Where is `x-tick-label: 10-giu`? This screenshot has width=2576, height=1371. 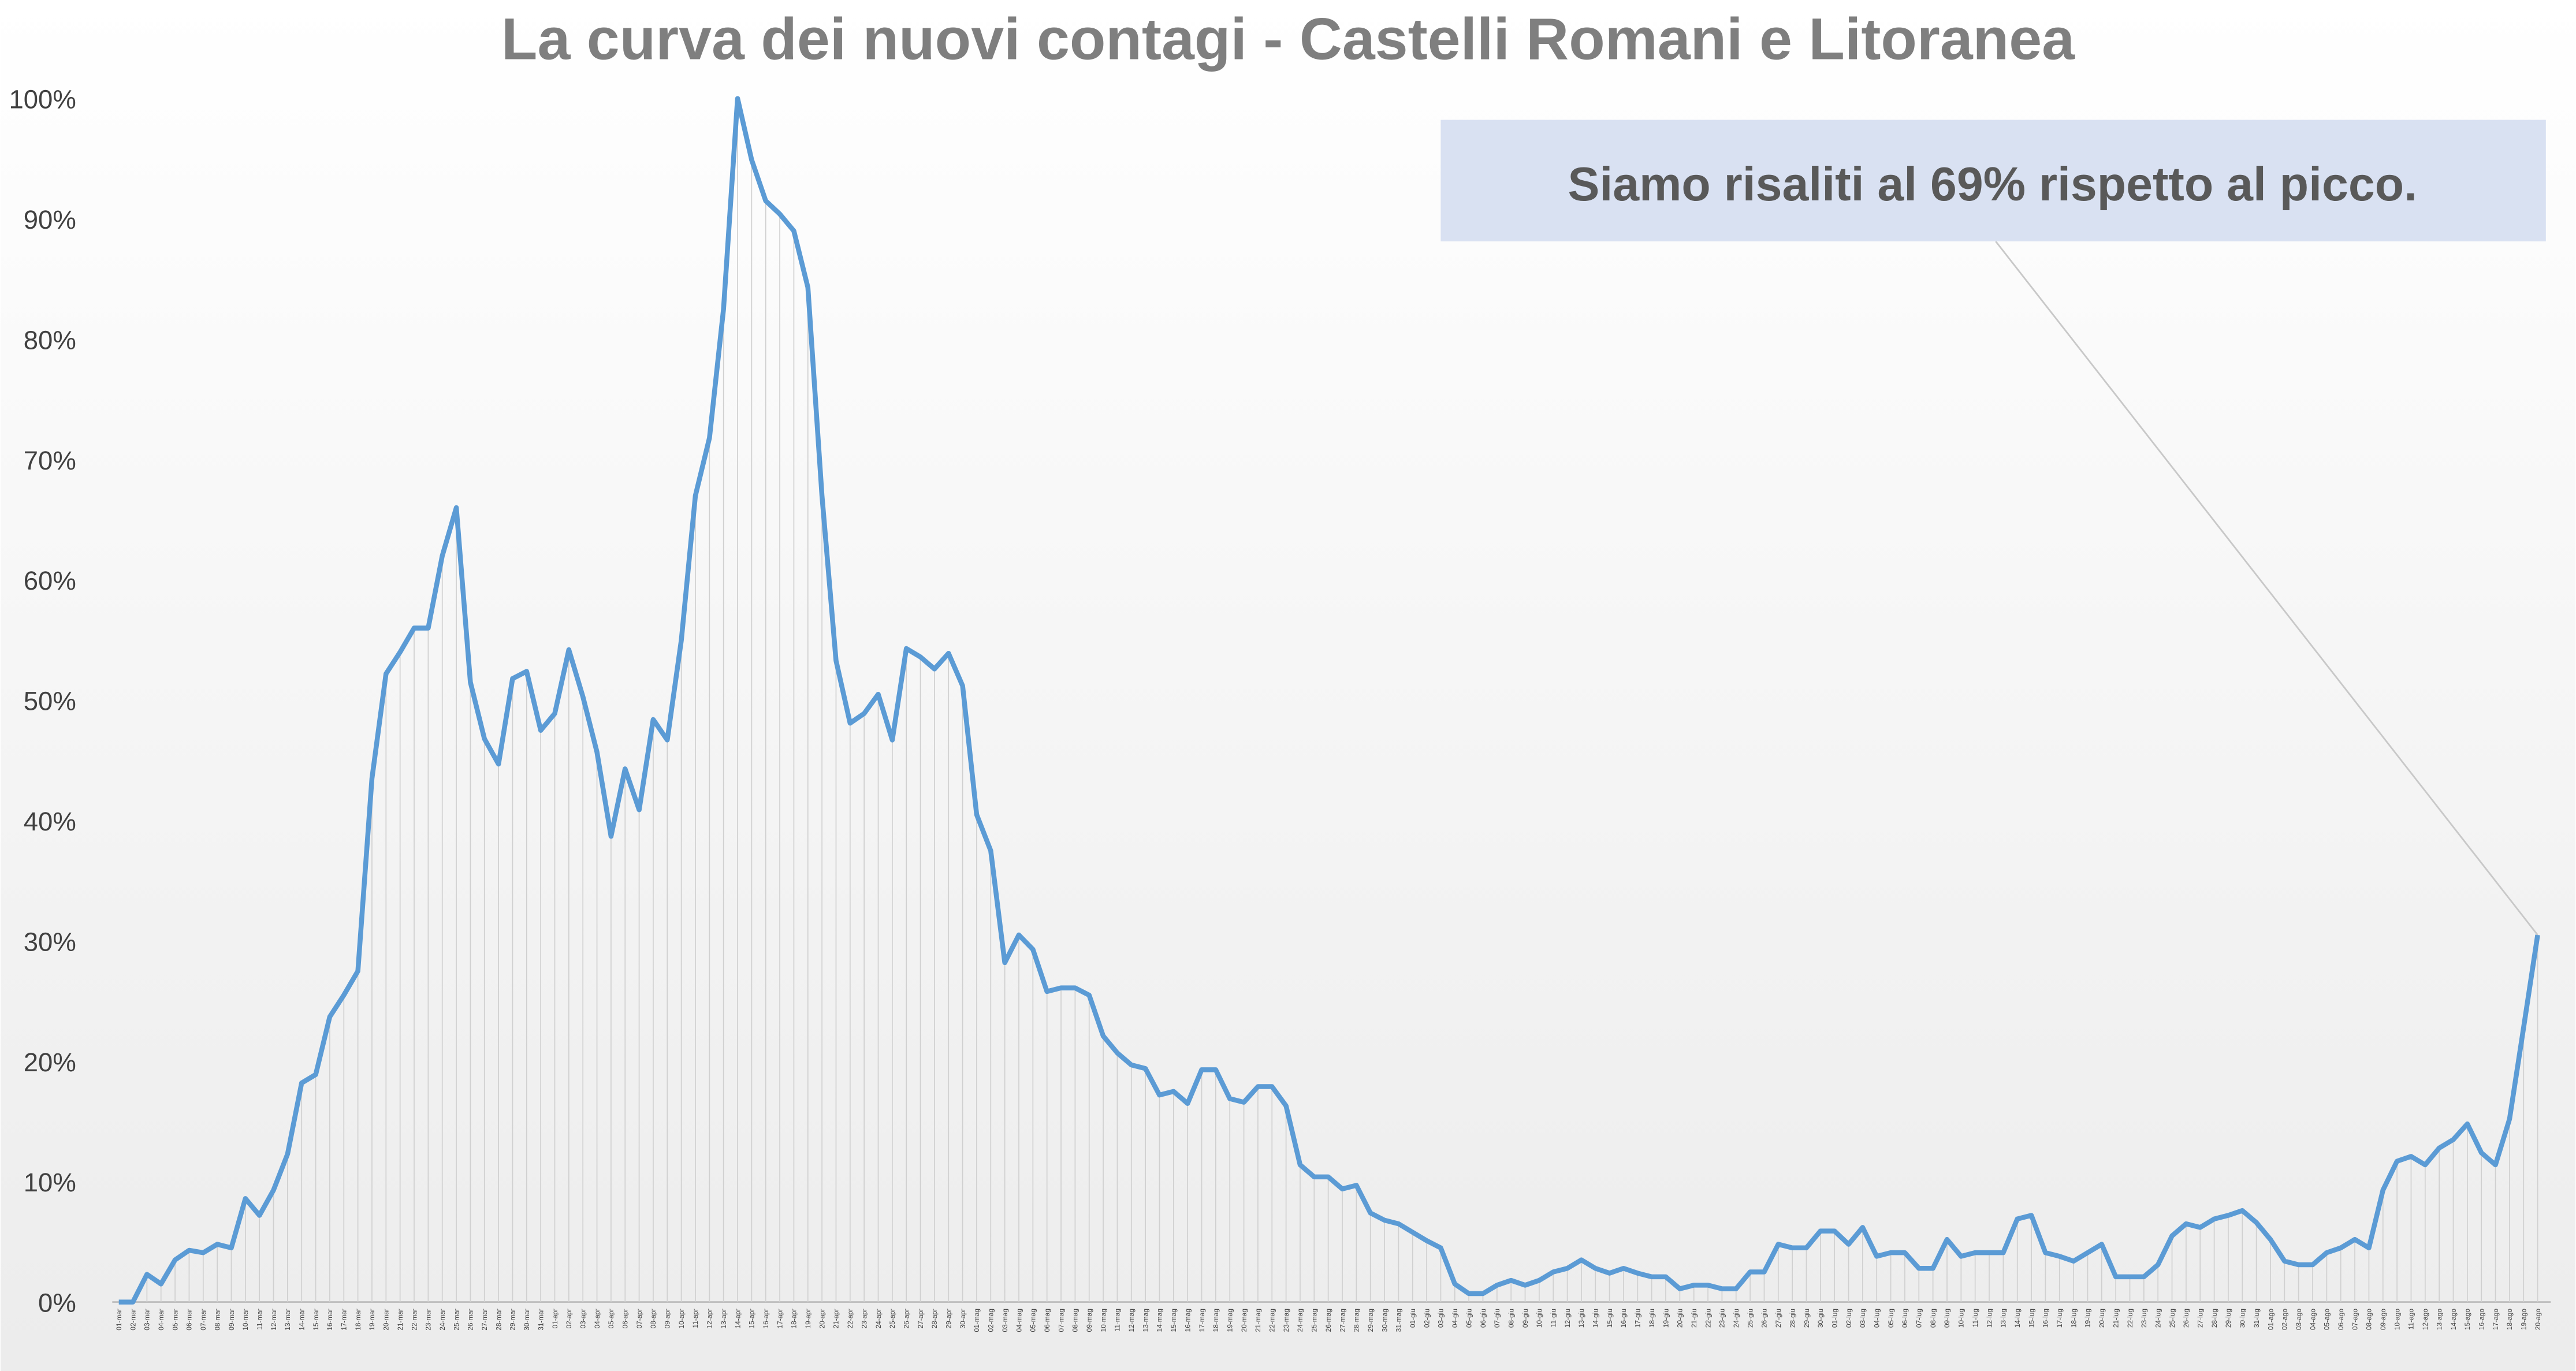
x-tick-label: 10-giu is located at coordinates (1539, 1318).